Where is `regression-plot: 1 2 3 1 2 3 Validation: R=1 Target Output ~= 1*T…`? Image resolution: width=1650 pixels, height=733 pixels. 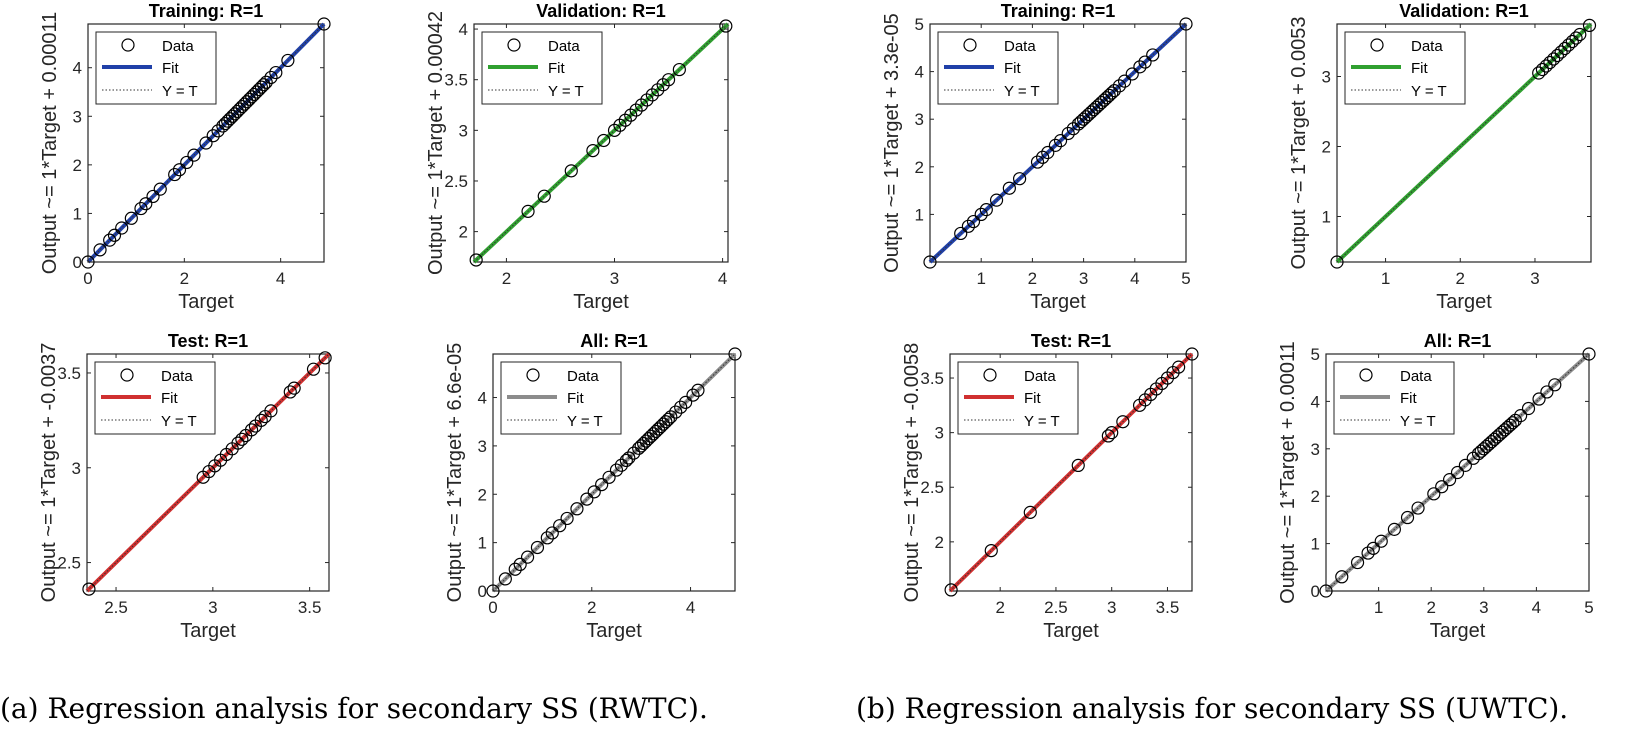 regression-plot: 1 2 3 1 2 3 Validation: R=1 Target Output ~= 1*T… is located at coordinates (1442, 157).